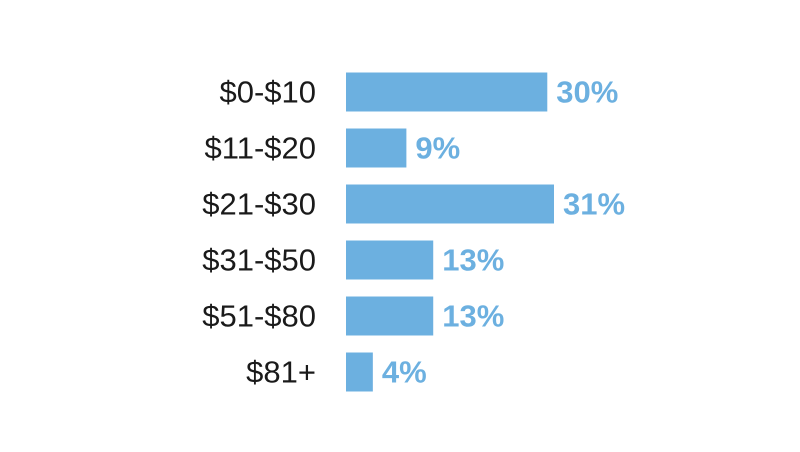 The image size is (800, 452). What do you see at coordinates (259, 316) in the screenshot?
I see `category-label-4: $51-$80` at bounding box center [259, 316].